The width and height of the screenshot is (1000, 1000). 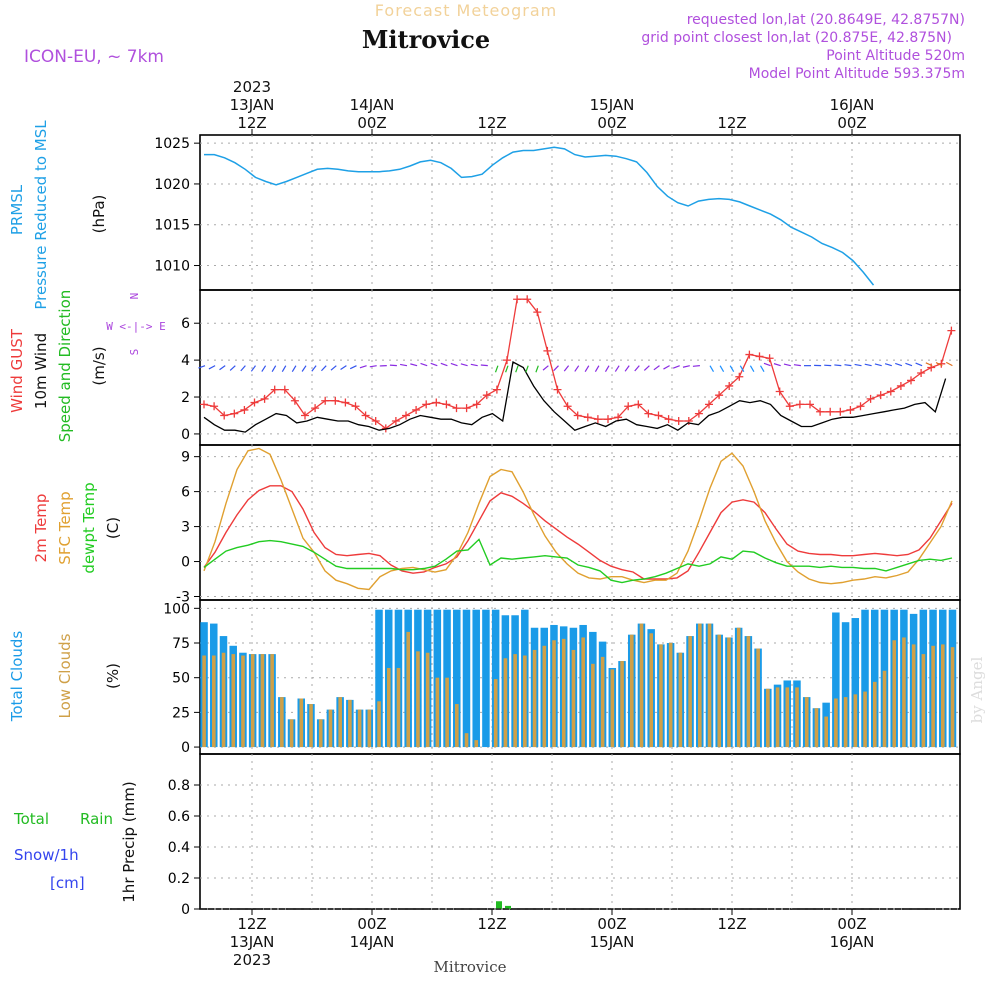 What do you see at coordinates (17, 209) in the screenshot?
I see `pressure-label-1: PRMSL` at bounding box center [17, 209].